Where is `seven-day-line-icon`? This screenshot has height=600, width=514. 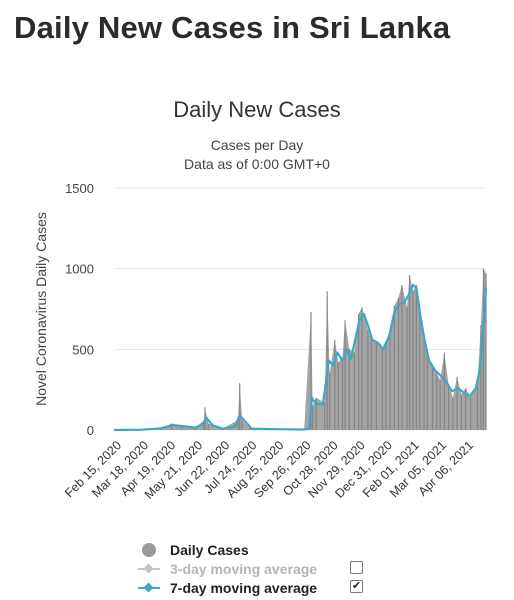 seven-day-line-icon is located at coordinates (149, 588).